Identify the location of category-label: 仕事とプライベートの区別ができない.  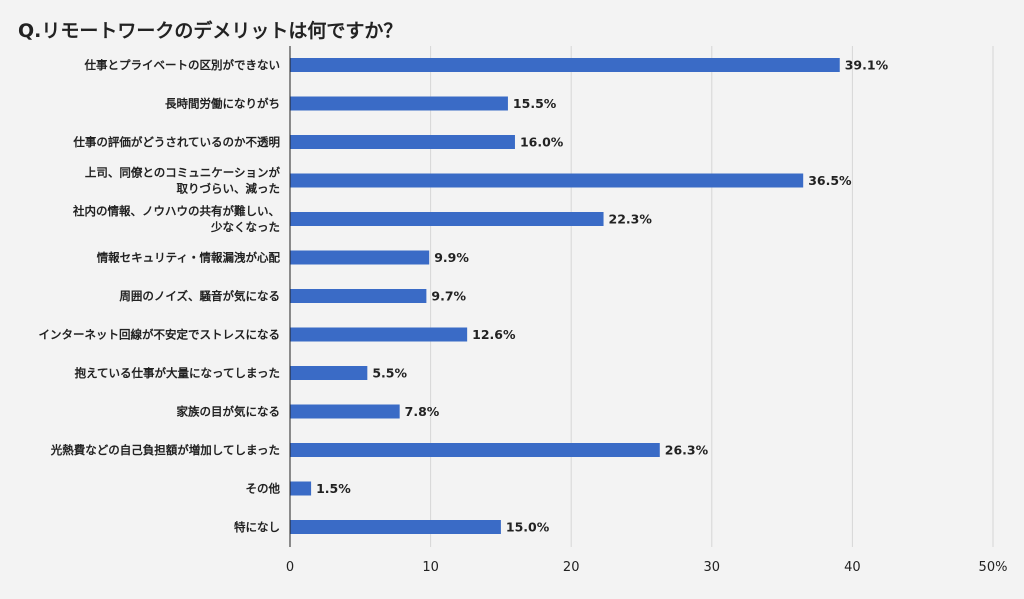
(182, 65).